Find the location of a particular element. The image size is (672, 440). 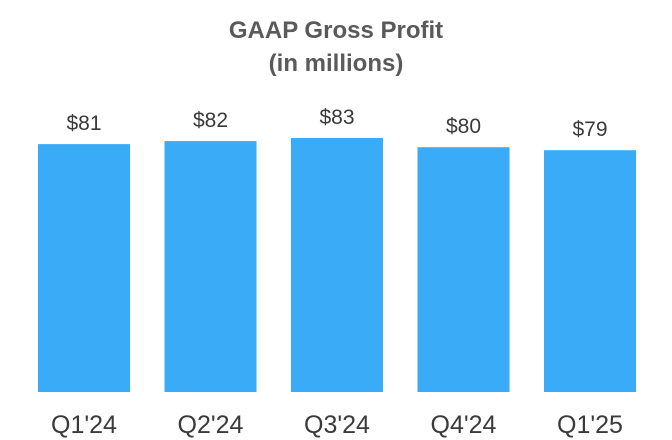

value-label-2: $83 is located at coordinates (336, 117).